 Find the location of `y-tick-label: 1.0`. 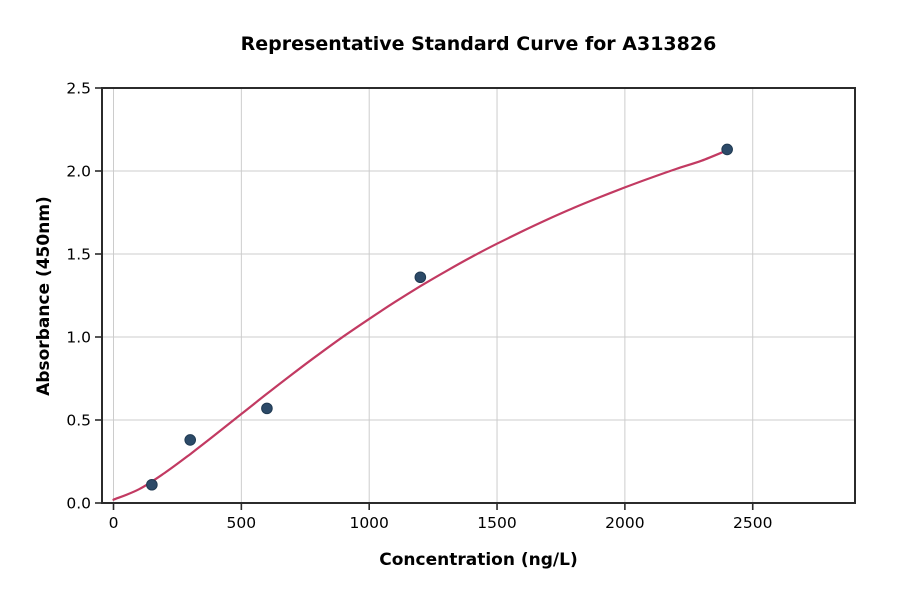

y-tick-label: 1.0 is located at coordinates (78, 338).